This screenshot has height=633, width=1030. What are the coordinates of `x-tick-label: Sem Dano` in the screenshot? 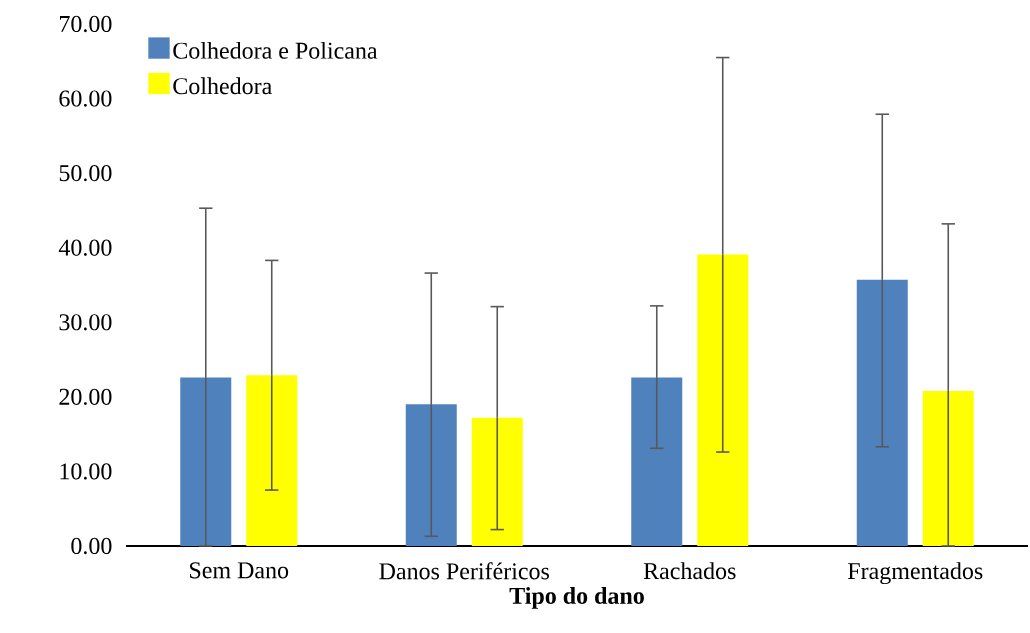 It's located at (239, 570).